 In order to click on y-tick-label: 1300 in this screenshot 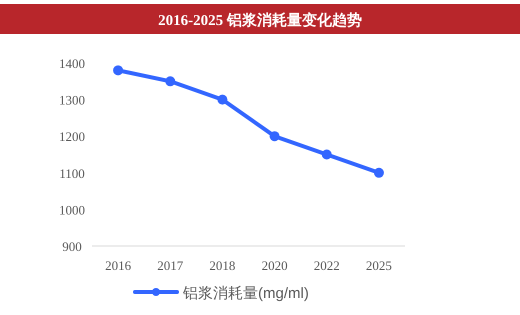, I will do `click(72, 100)`.